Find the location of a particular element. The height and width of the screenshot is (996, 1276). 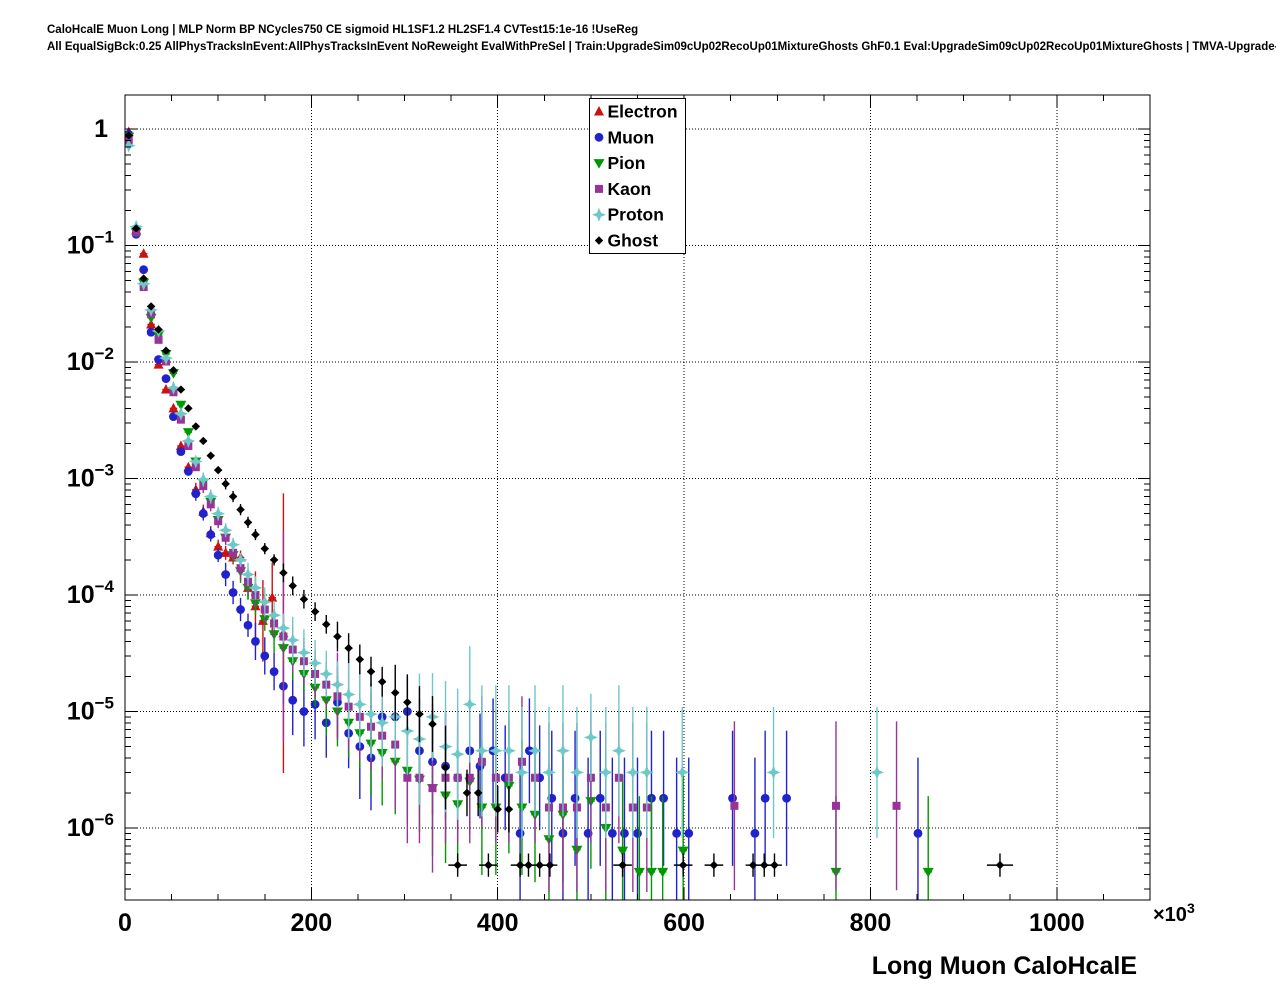

legend-entry-proton: Proton is located at coordinates (628, 215).